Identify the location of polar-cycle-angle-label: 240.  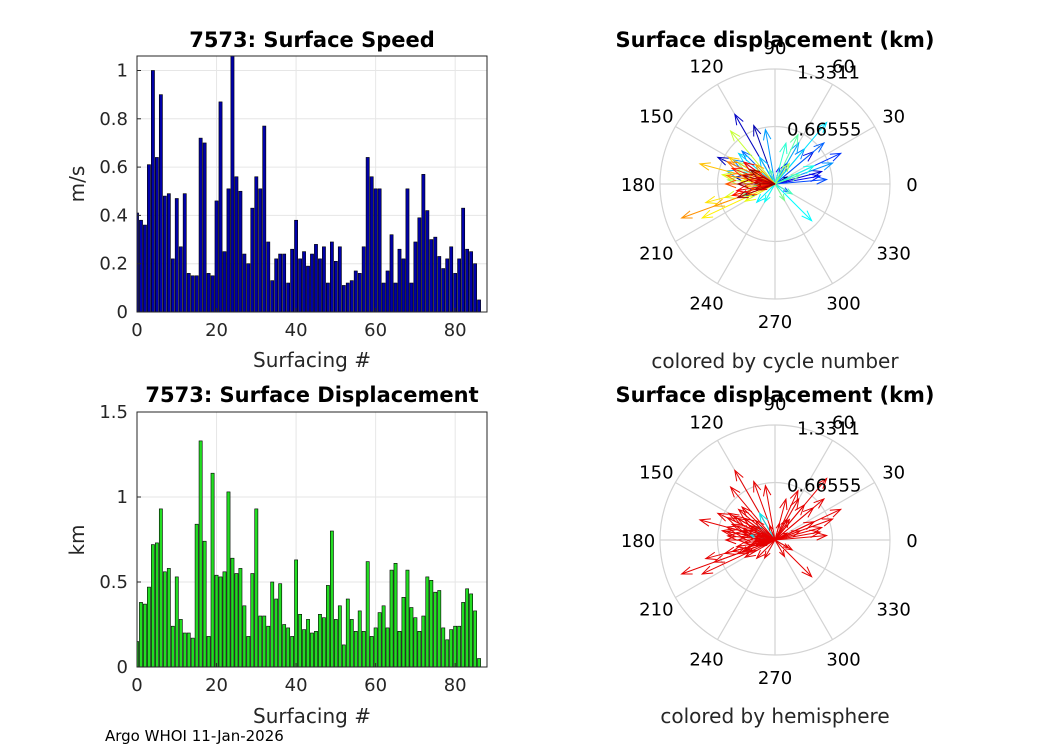
(706, 304).